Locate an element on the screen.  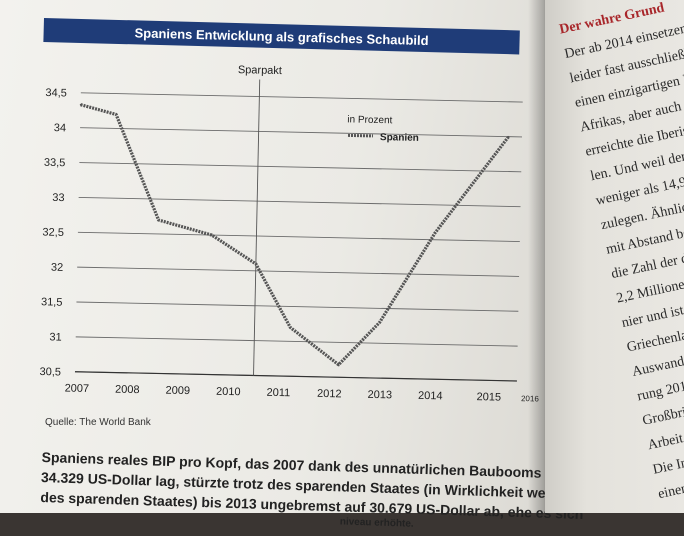
legend-swatch is located at coordinates (360, 135).